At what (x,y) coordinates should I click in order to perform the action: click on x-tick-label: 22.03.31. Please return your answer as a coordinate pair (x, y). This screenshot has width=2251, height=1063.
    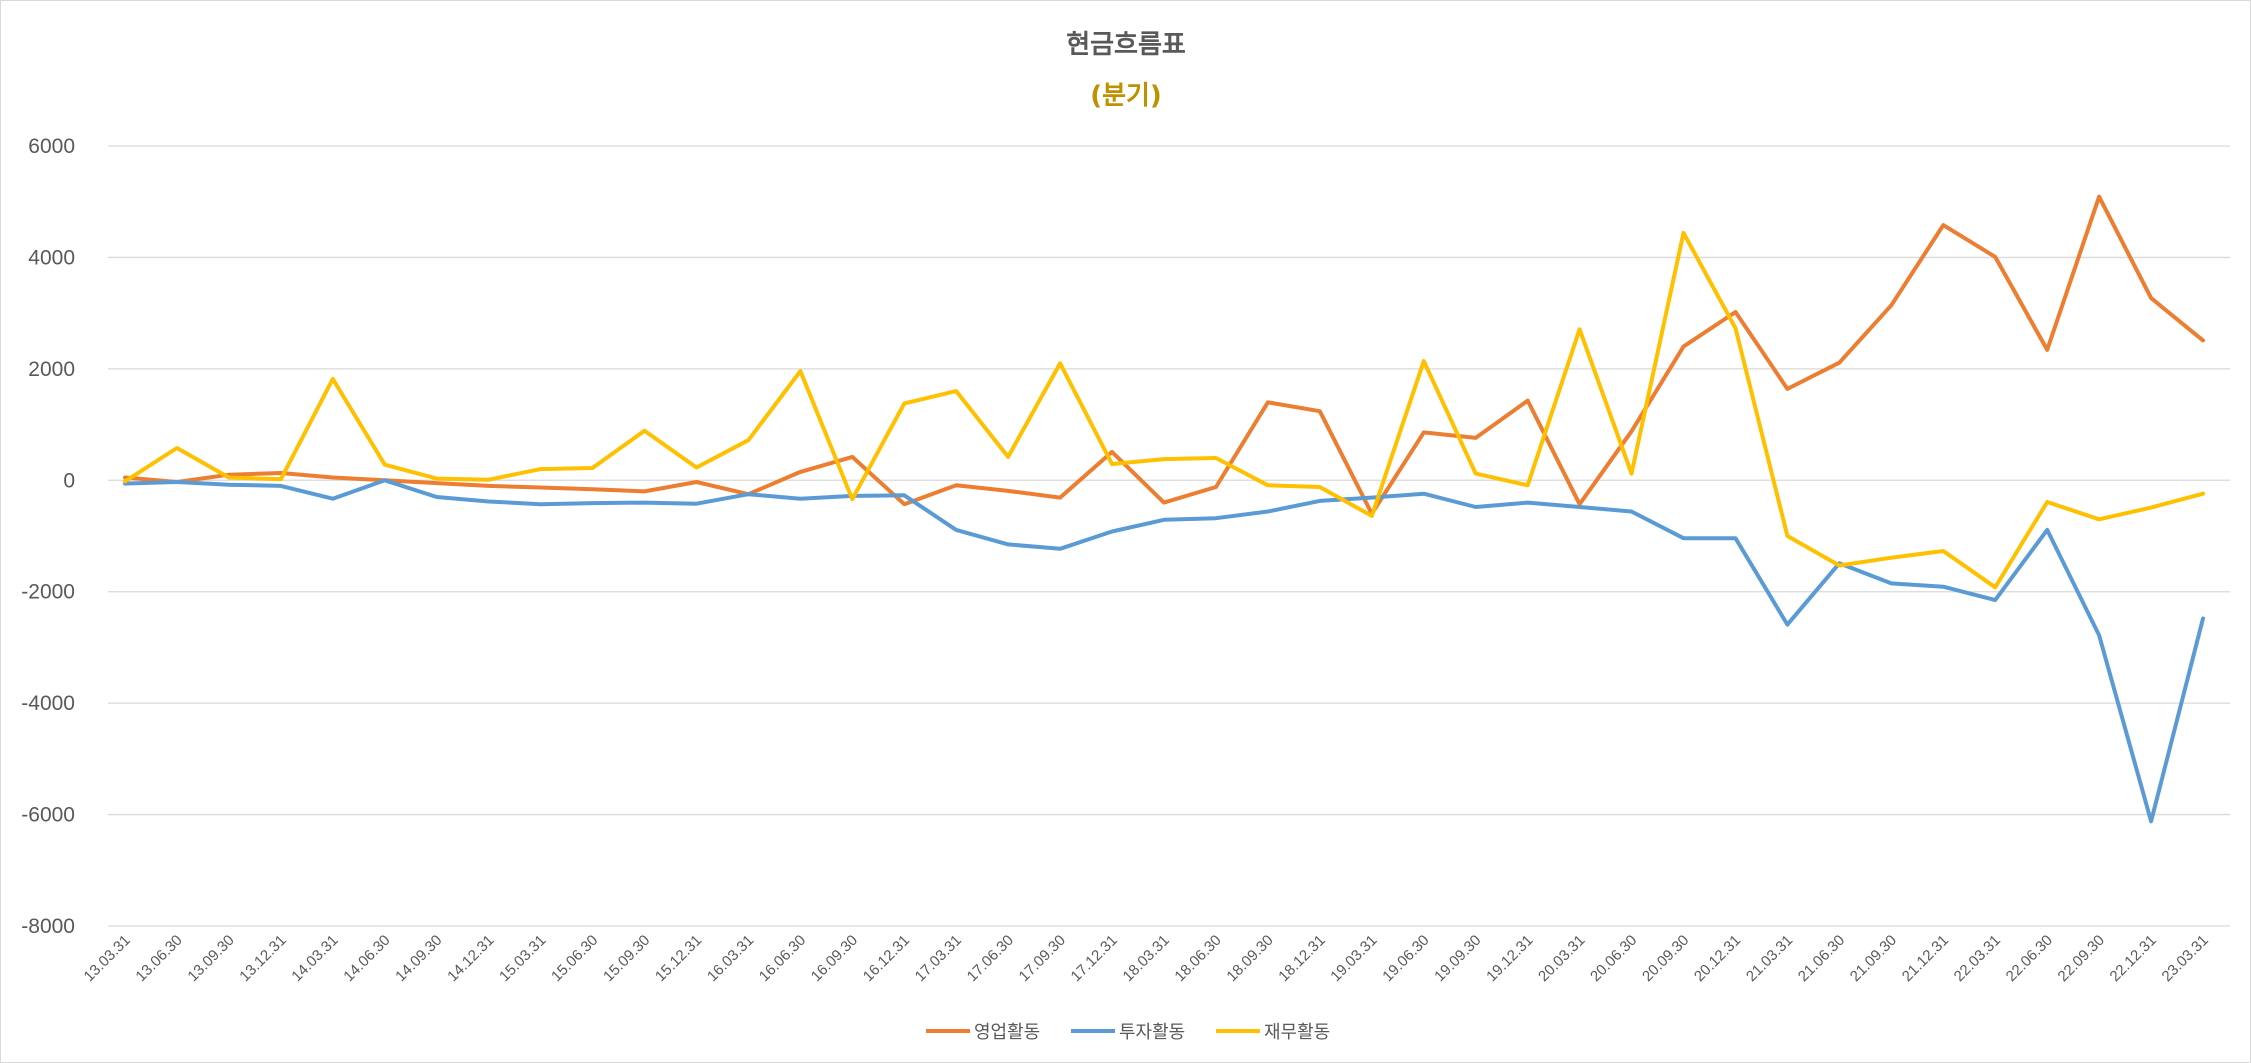
    Looking at the image, I should click on (1977, 958).